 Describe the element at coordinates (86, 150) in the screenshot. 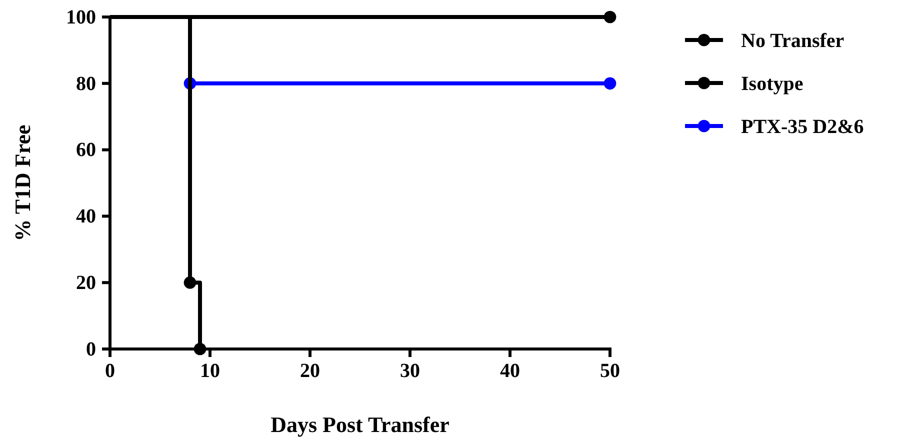

I see `y-tick-label: 60` at that location.